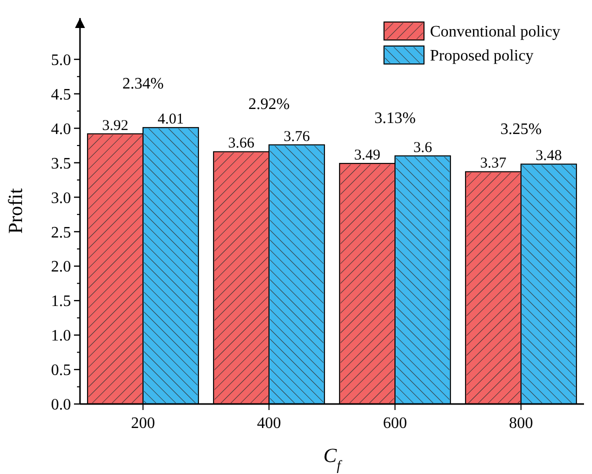  I want to click on data-label: 3.76, so click(297, 136).